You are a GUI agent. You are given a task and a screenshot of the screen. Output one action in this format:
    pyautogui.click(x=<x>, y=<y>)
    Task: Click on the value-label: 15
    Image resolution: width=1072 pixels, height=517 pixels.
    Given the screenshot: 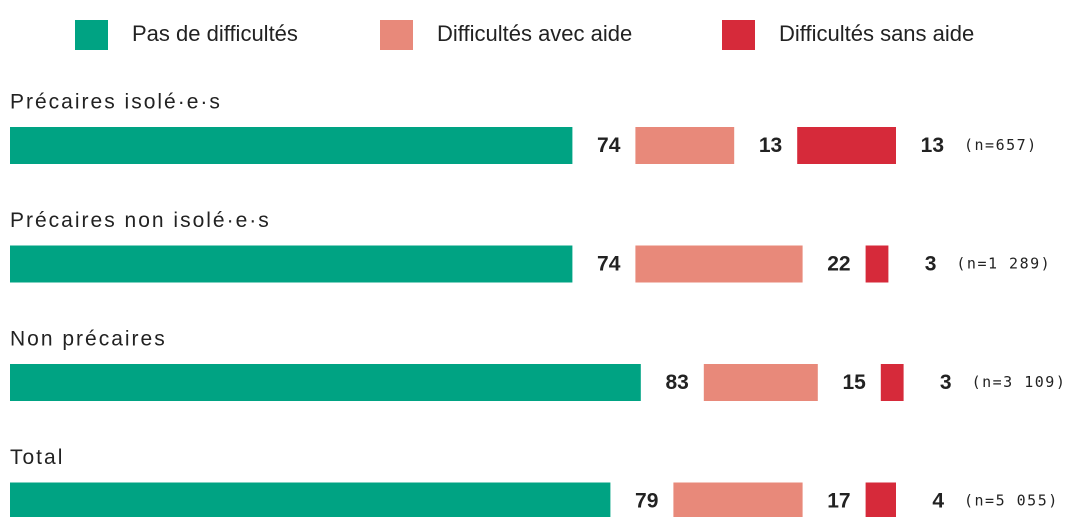 What is the action you would take?
    pyautogui.click(x=854, y=382)
    